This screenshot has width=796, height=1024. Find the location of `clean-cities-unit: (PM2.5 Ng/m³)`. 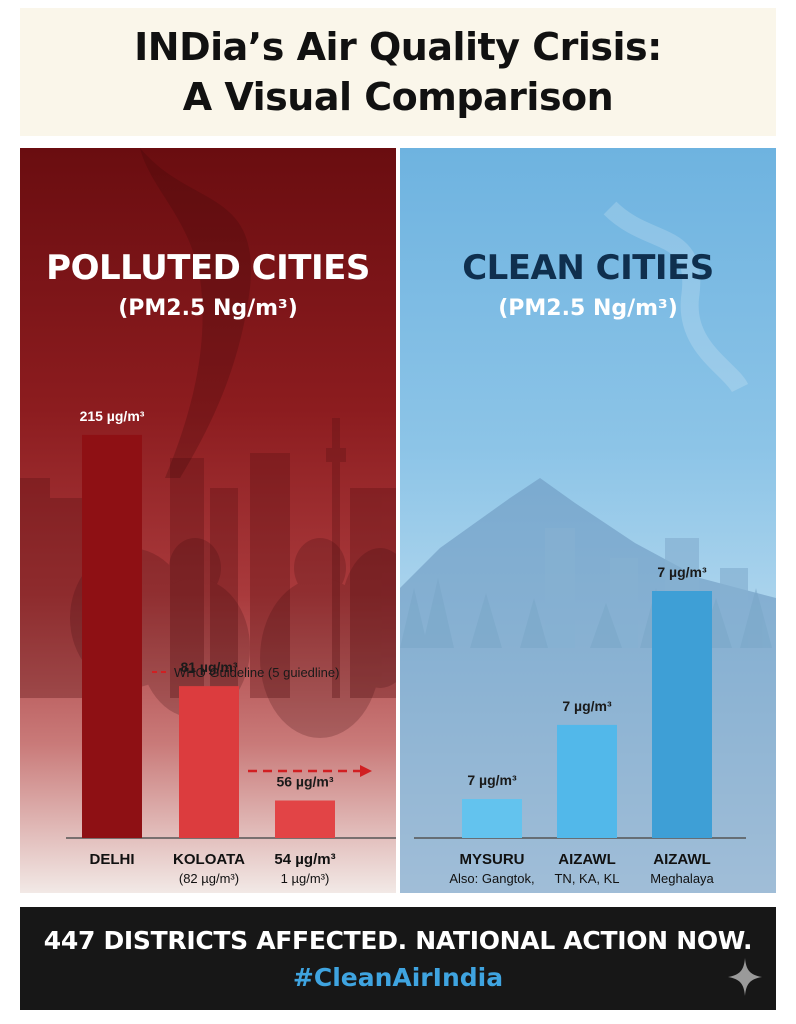

clean-cities-unit: (PM2.5 Ng/m³) is located at coordinates (588, 308).